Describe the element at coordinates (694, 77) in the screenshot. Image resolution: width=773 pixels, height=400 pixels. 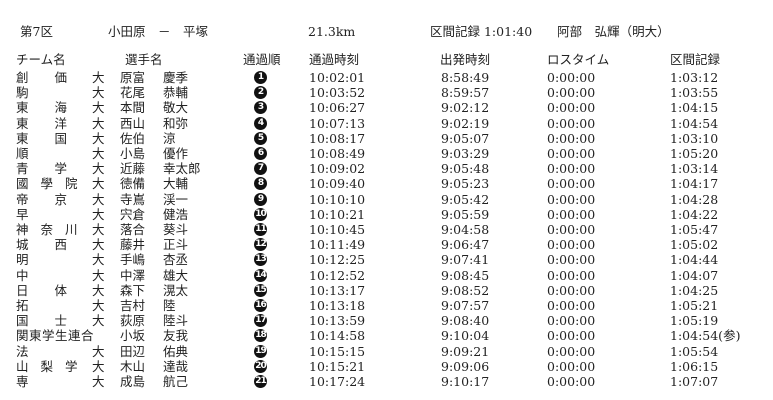
I see `stage-time: 1:03:12` at that location.